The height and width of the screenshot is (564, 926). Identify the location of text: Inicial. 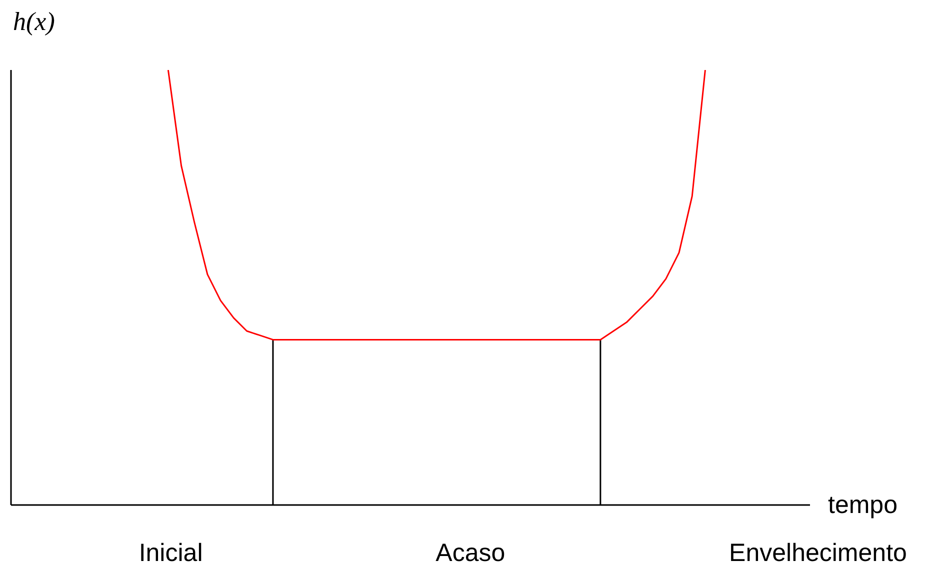
(170, 551).